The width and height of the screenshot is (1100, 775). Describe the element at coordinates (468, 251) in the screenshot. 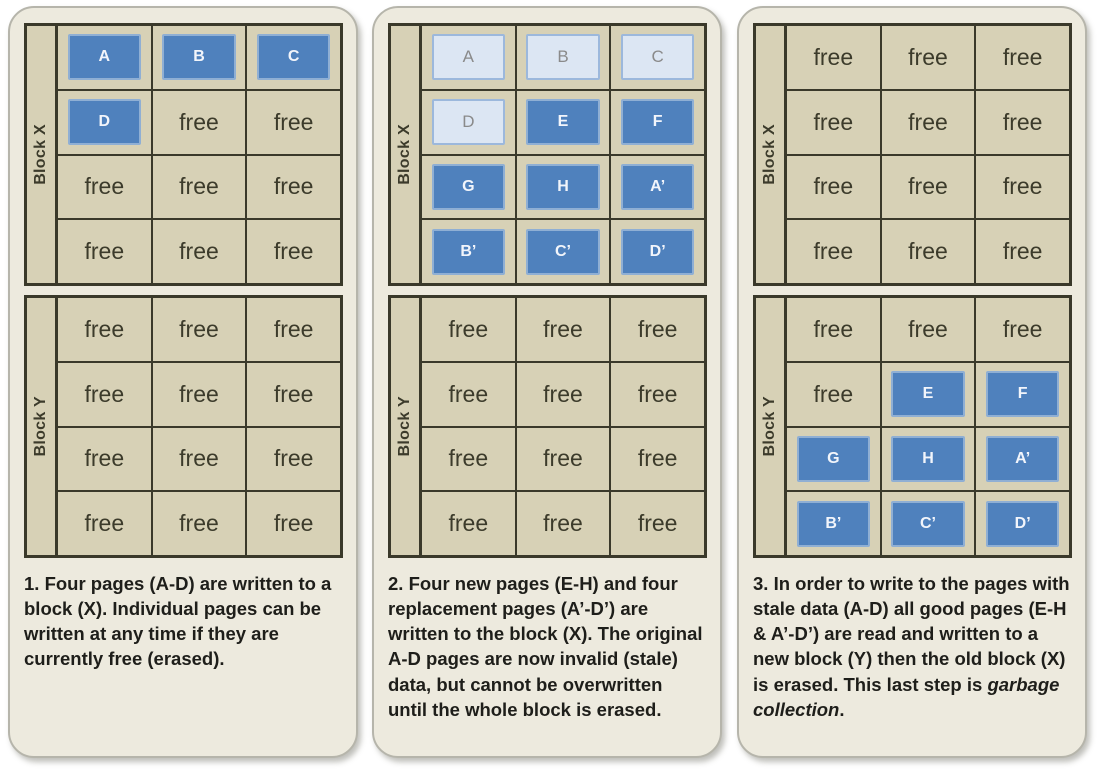

I see `page-b-prime: B’` at that location.